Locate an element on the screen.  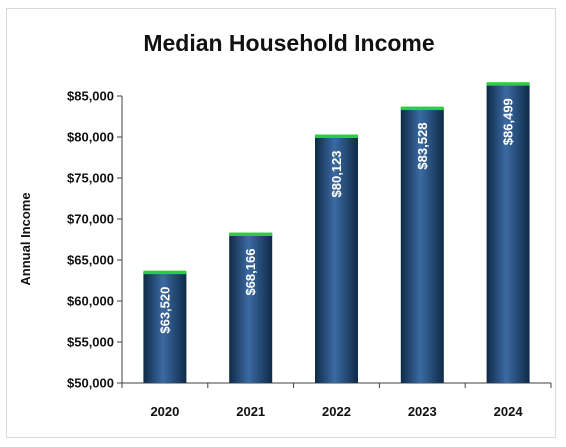
x-tick-label: 2024 is located at coordinates (509, 411).